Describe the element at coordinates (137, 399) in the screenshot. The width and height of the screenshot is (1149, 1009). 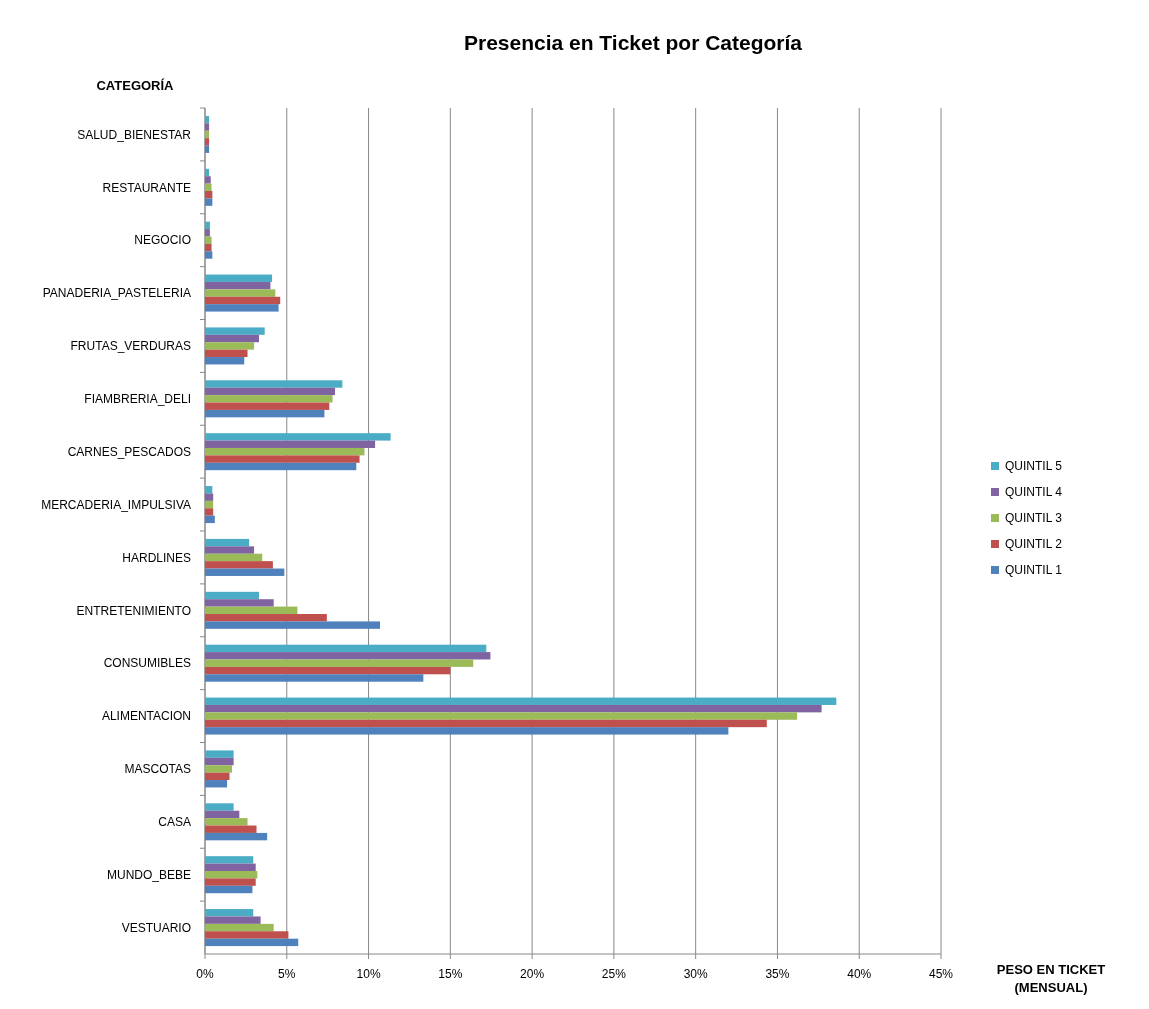
I see `y-tick-label: FIAMBRERIA_DELI` at that location.